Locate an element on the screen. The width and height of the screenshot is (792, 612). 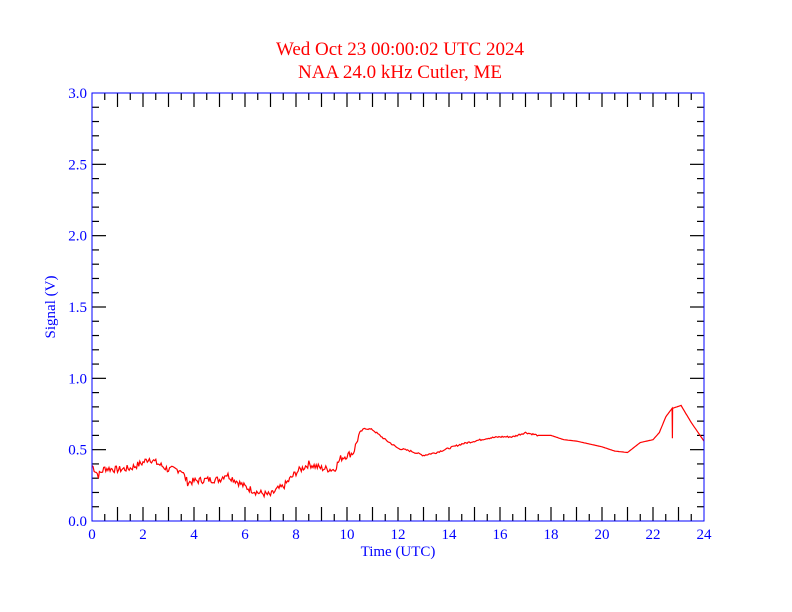
y-tick-label: 0.0 is located at coordinates (77, 522).